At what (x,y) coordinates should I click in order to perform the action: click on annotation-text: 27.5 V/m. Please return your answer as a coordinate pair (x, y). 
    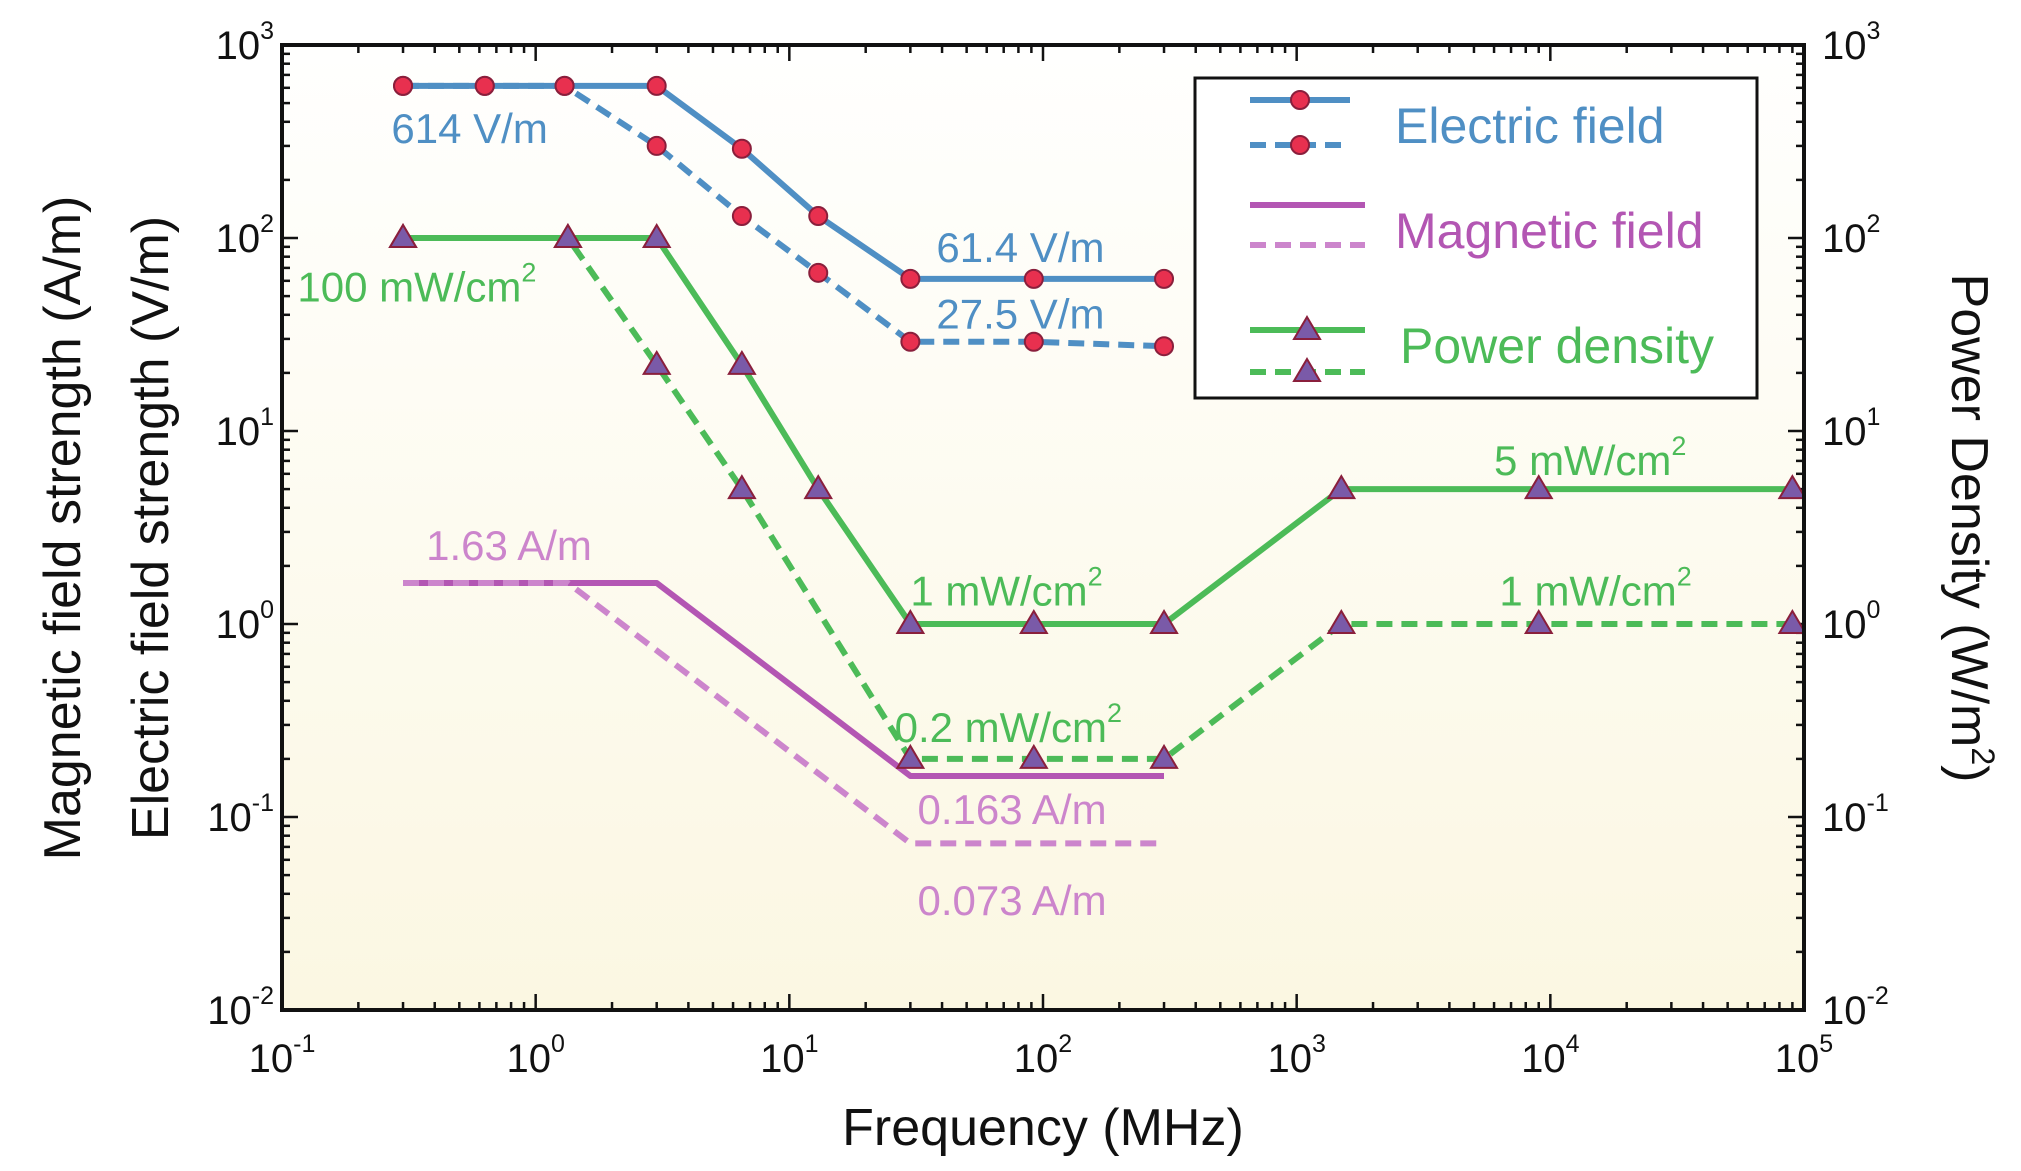
    Looking at the image, I should click on (1020, 313).